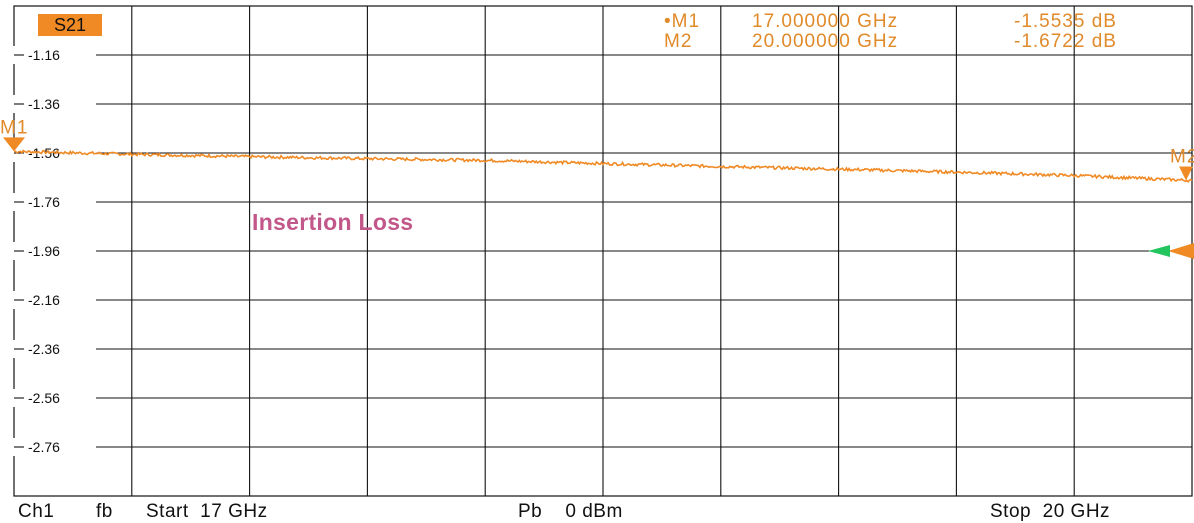  I want to click on y-tick-label: -2.56, so click(44, 398).